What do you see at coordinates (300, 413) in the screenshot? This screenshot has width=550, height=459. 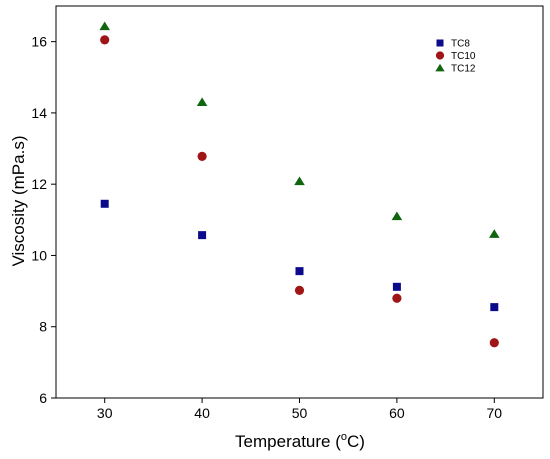 I see `x-tick-label: 50` at bounding box center [300, 413].